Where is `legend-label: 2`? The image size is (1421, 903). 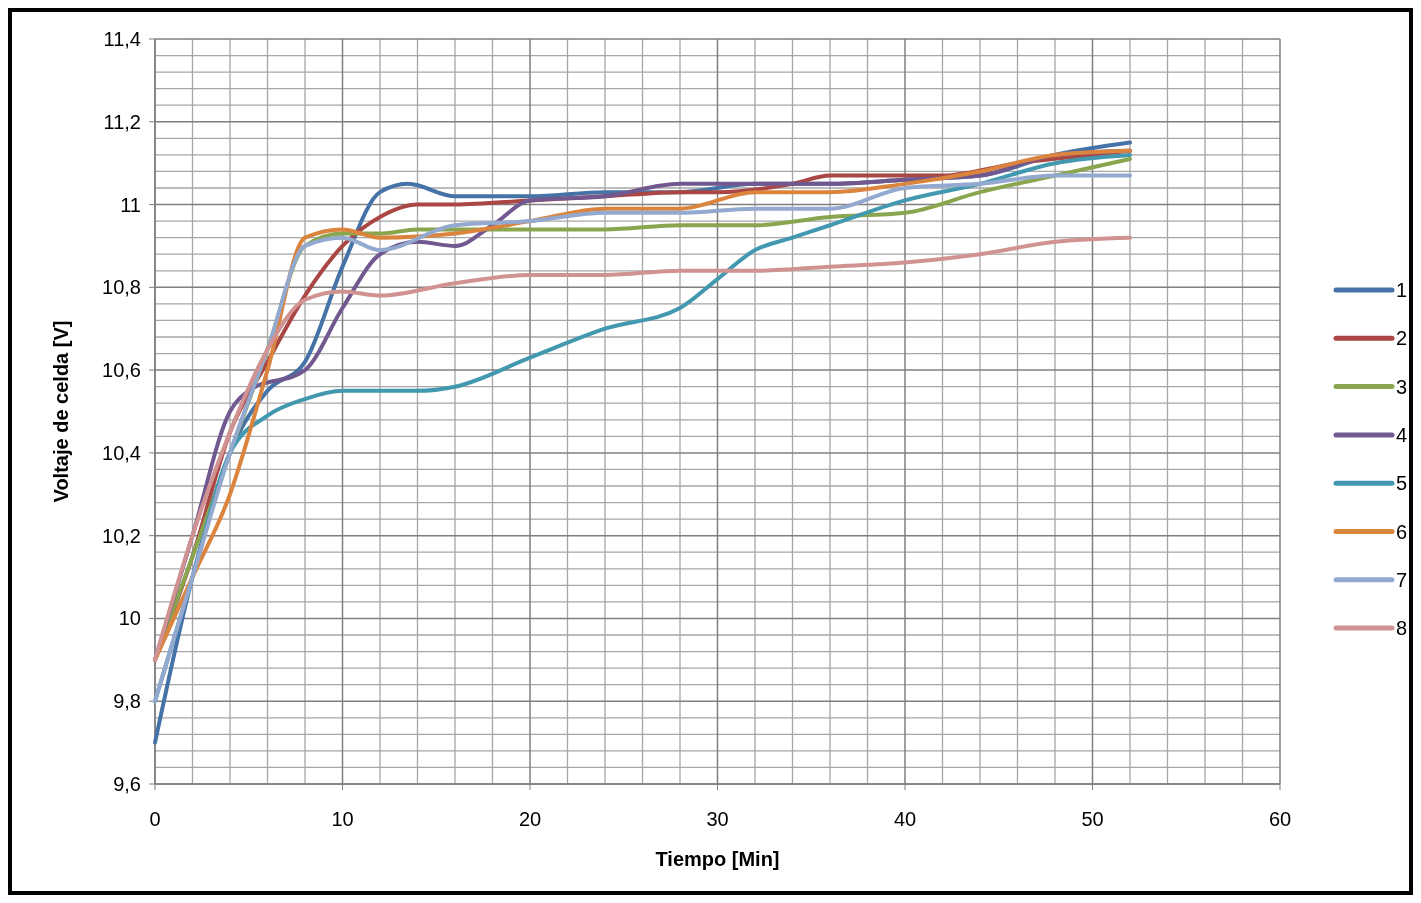 legend-label: 2 is located at coordinates (1402, 338).